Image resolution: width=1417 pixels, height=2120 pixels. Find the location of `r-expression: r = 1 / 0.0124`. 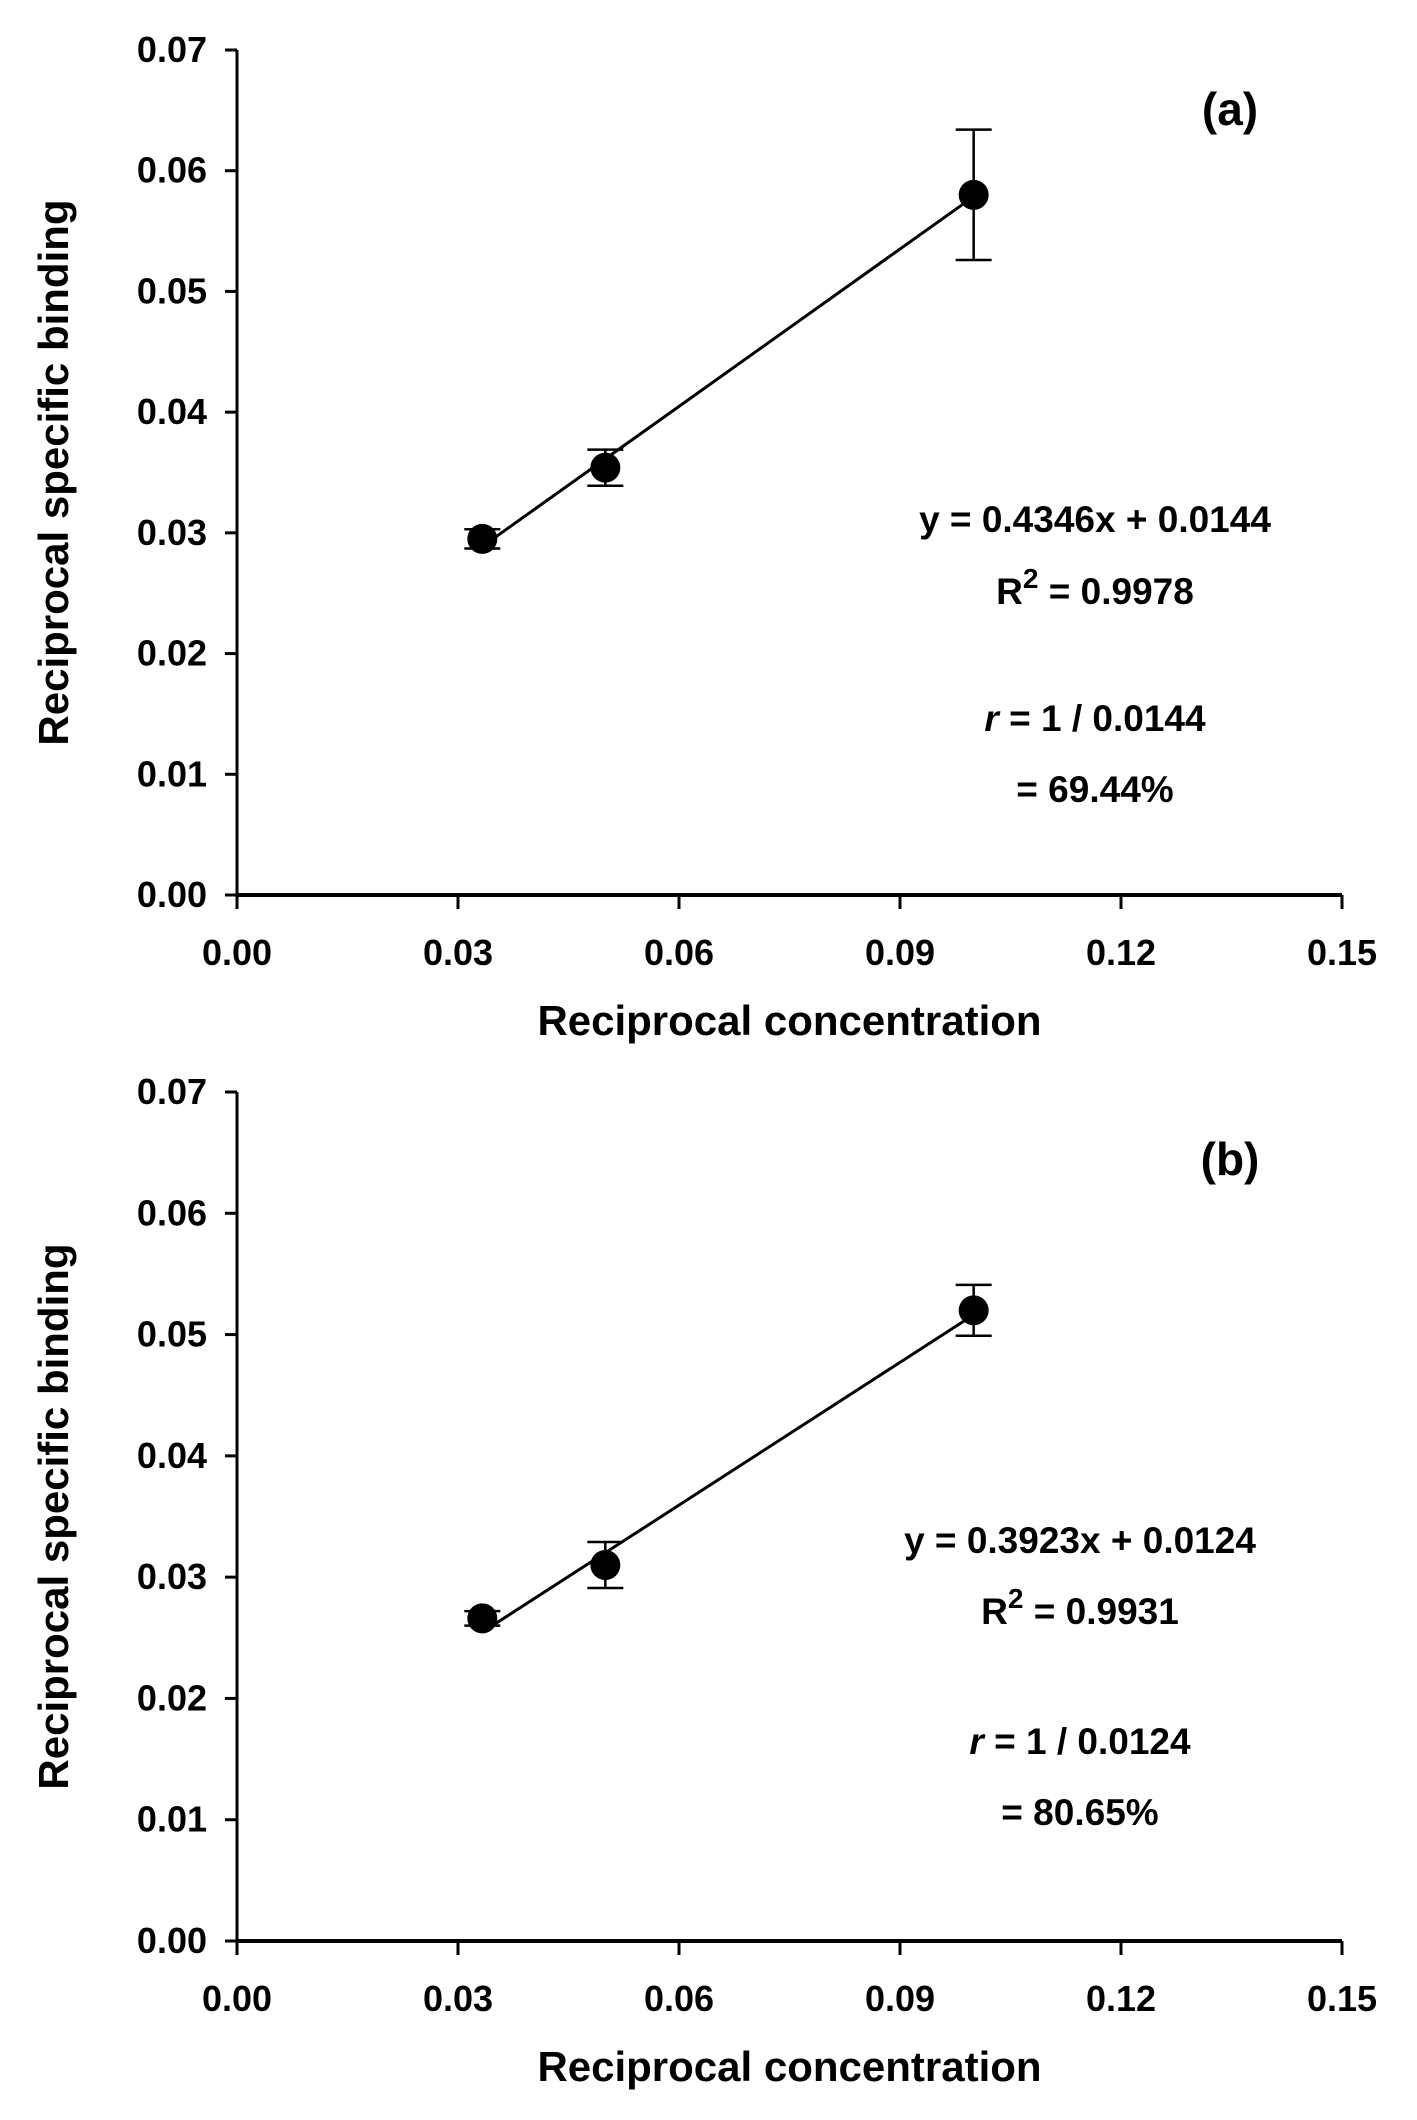

r-expression: r = 1 / 0.0124 is located at coordinates (1080, 1741).